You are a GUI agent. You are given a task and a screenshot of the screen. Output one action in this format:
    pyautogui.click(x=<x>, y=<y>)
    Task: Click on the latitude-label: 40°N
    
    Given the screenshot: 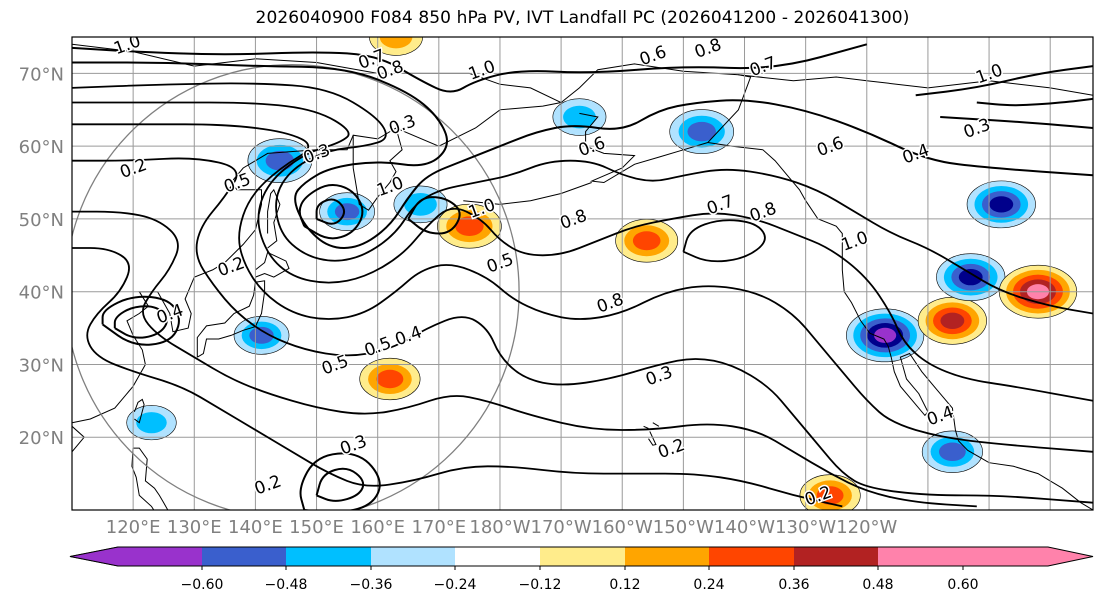 What is the action you would take?
    pyautogui.click(x=41, y=293)
    